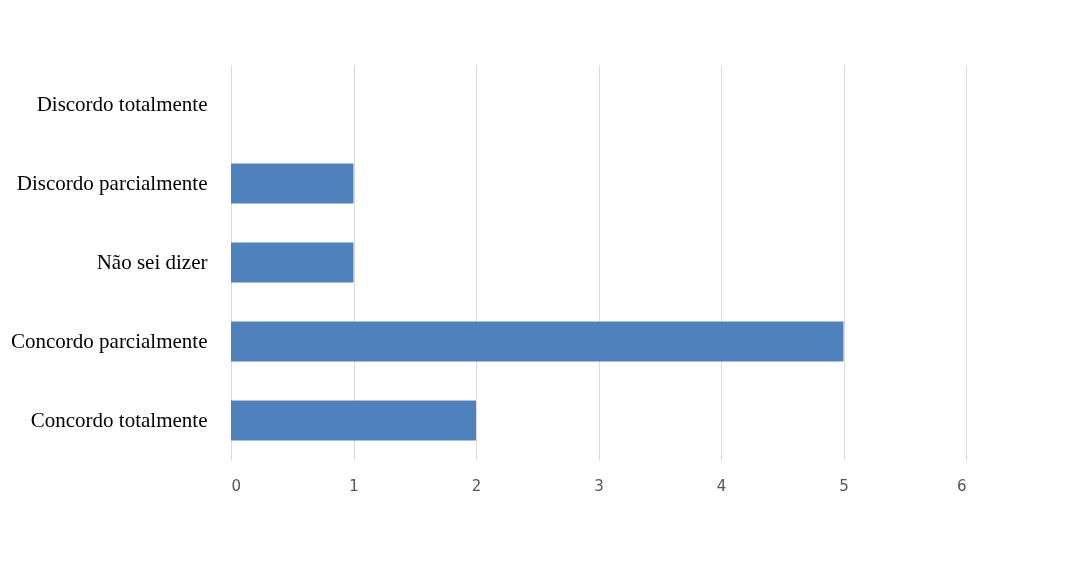 This screenshot has height=572, width=1078. What do you see at coordinates (119, 419) in the screenshot?
I see `y-tick-label: Concordo totalmente` at bounding box center [119, 419].